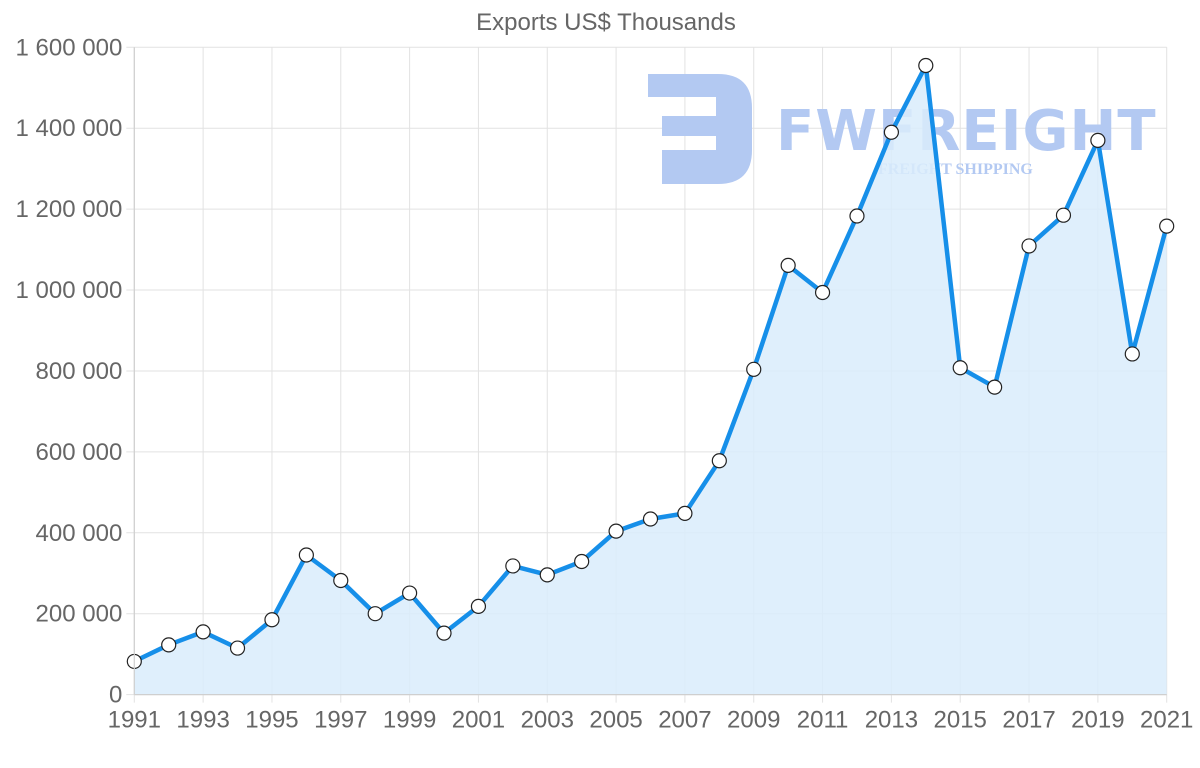  I want to click on x-tick-label: 2015, so click(960, 720).